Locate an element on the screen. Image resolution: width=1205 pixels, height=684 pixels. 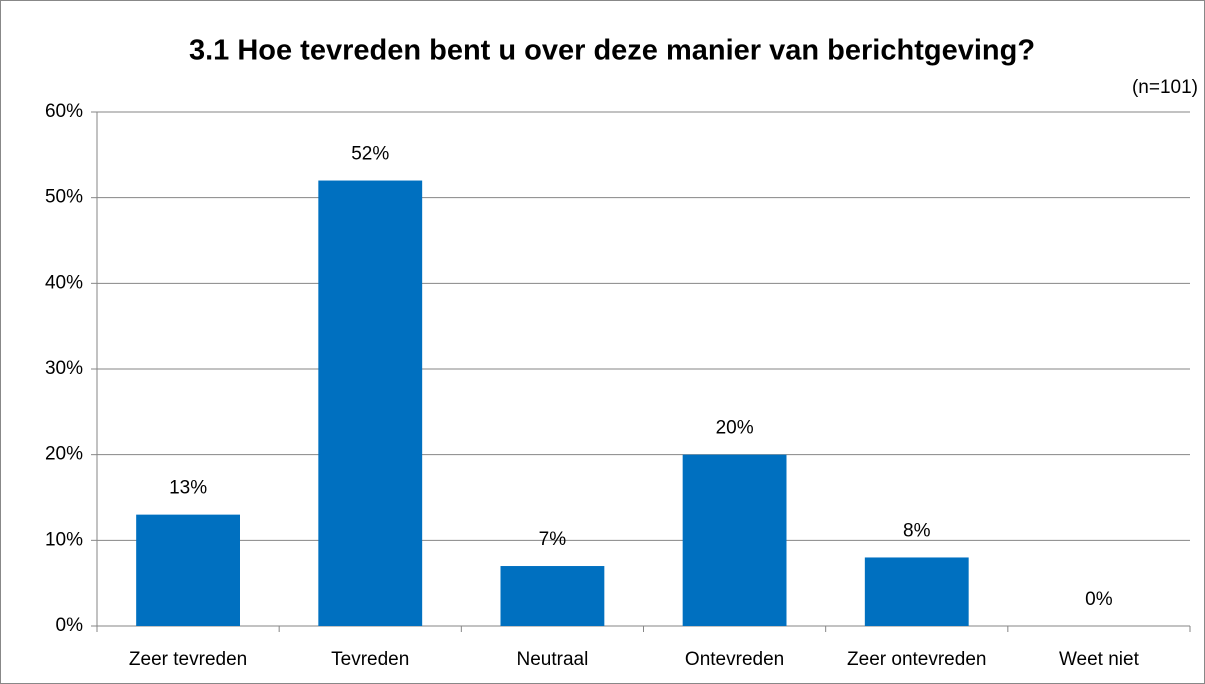
data-label: 13% is located at coordinates (188, 488).